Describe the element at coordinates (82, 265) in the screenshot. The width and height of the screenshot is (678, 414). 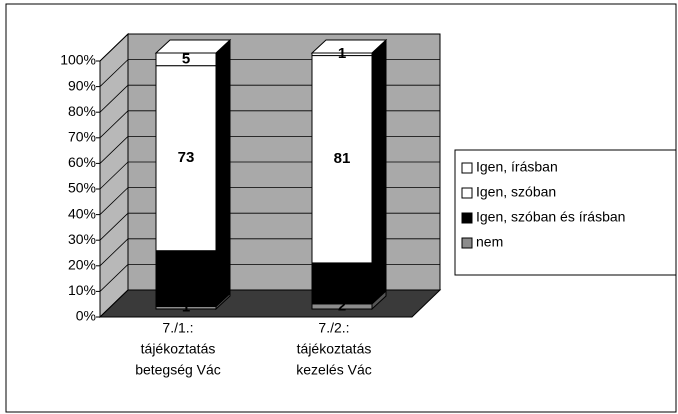
I see `y-tick-label: 20%` at that location.